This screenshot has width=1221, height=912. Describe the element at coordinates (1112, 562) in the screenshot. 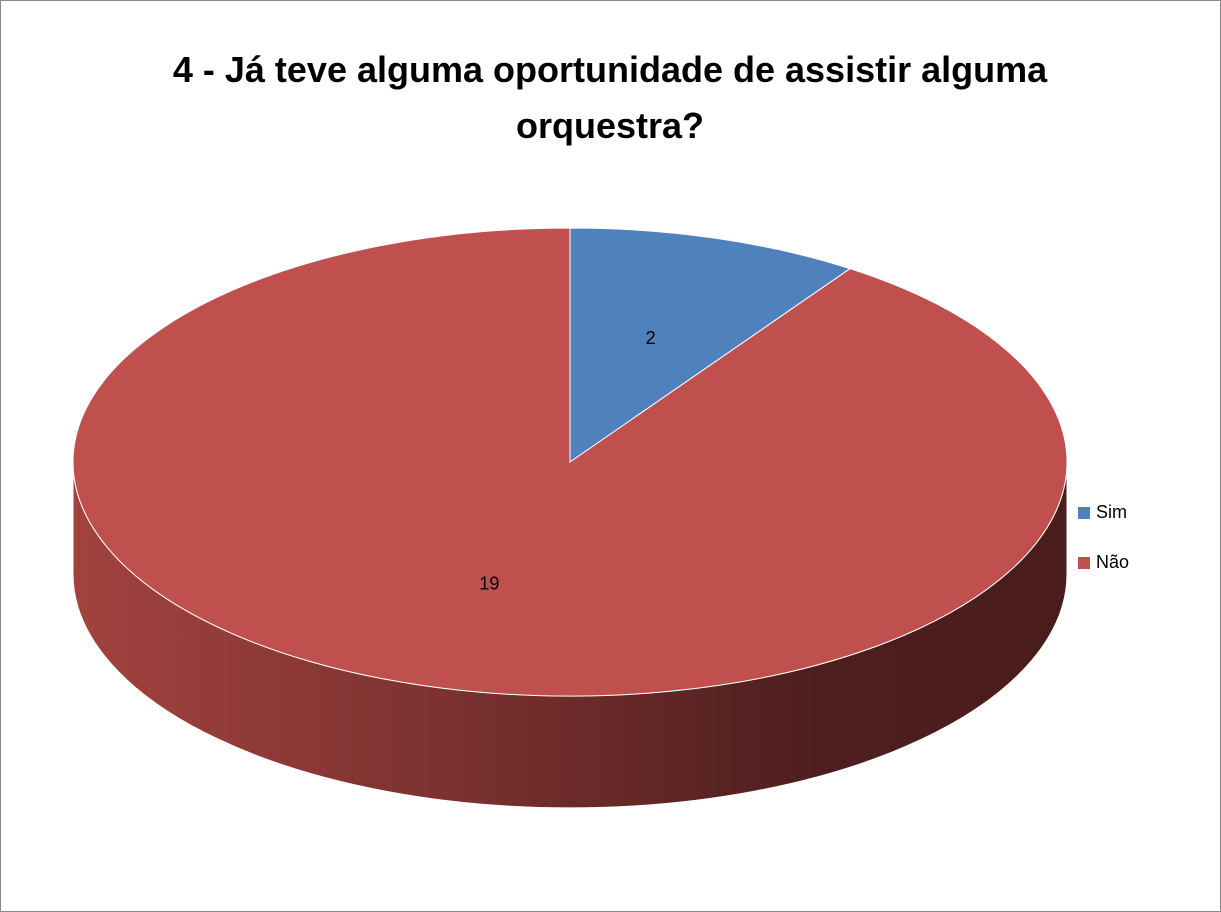

I see `legend-label: Não` at that location.